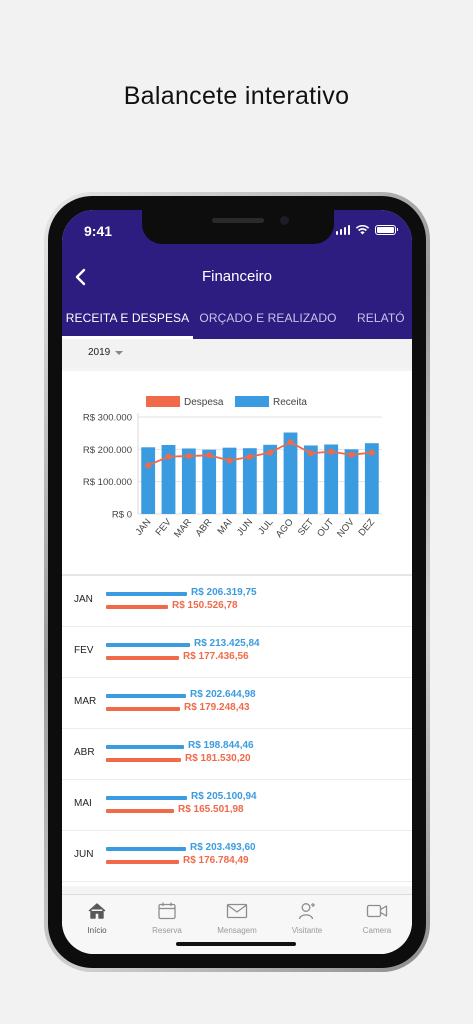 This screenshot has width=473, height=1024. Describe the element at coordinates (148, 480) in the screenshot. I see `bar-receita-jan` at that location.